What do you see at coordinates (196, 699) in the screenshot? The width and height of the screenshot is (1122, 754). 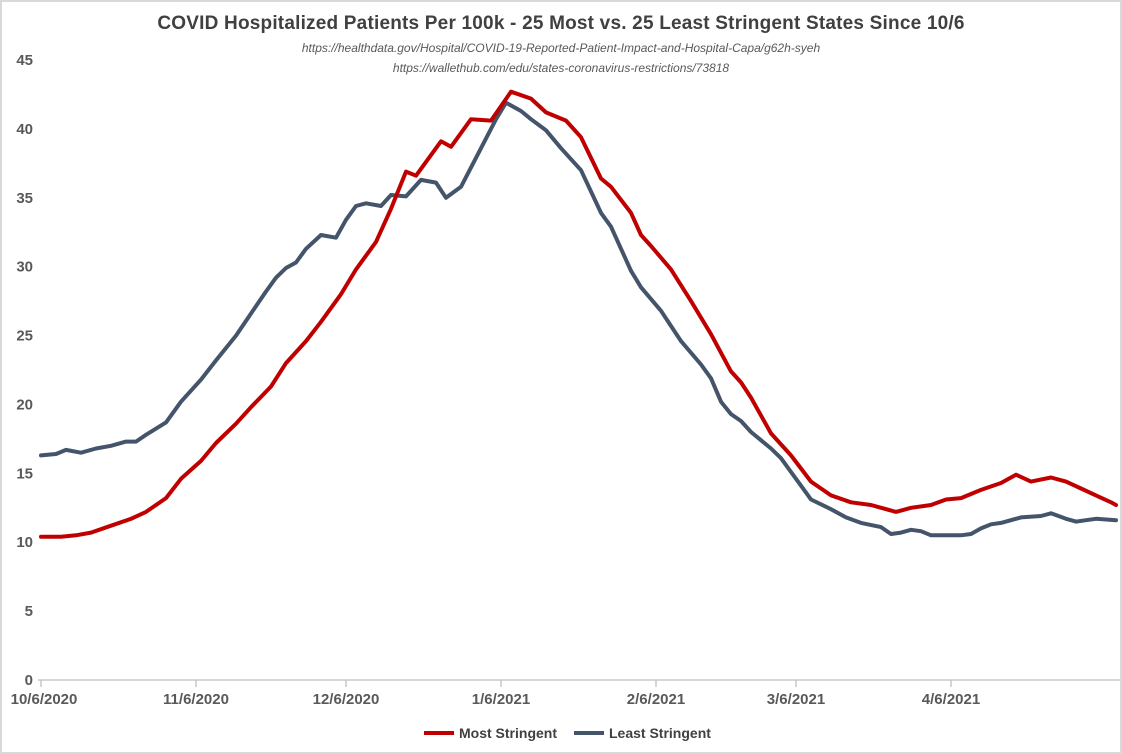 I see `x-axis-label: 11/6/2020` at bounding box center [196, 699].